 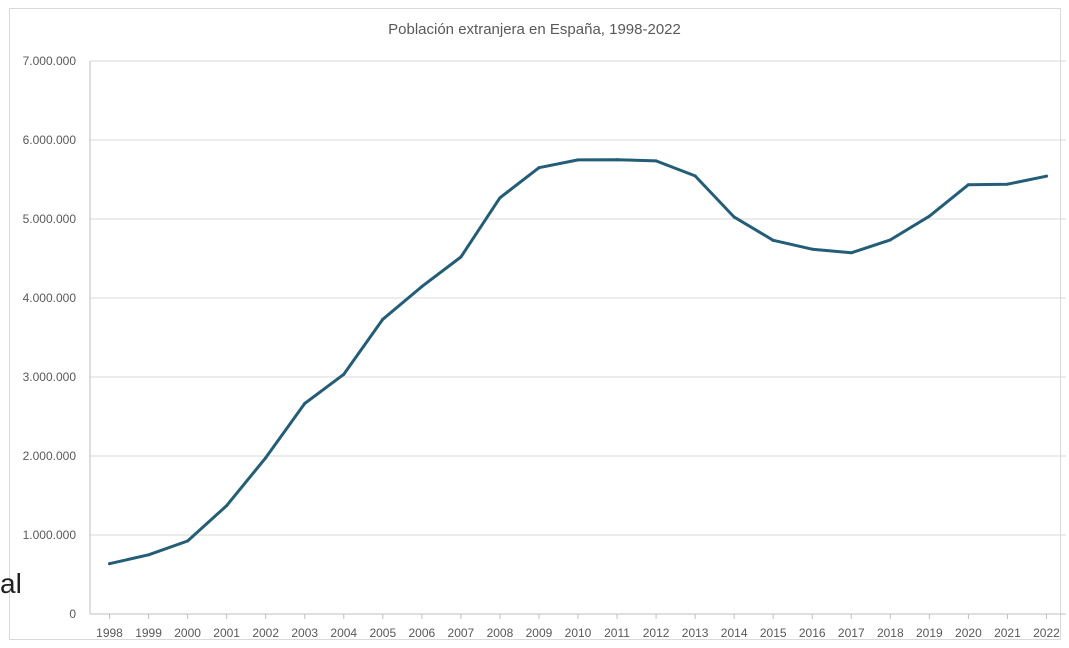 I want to click on x-tick-label: 2015, so click(x=773, y=633).